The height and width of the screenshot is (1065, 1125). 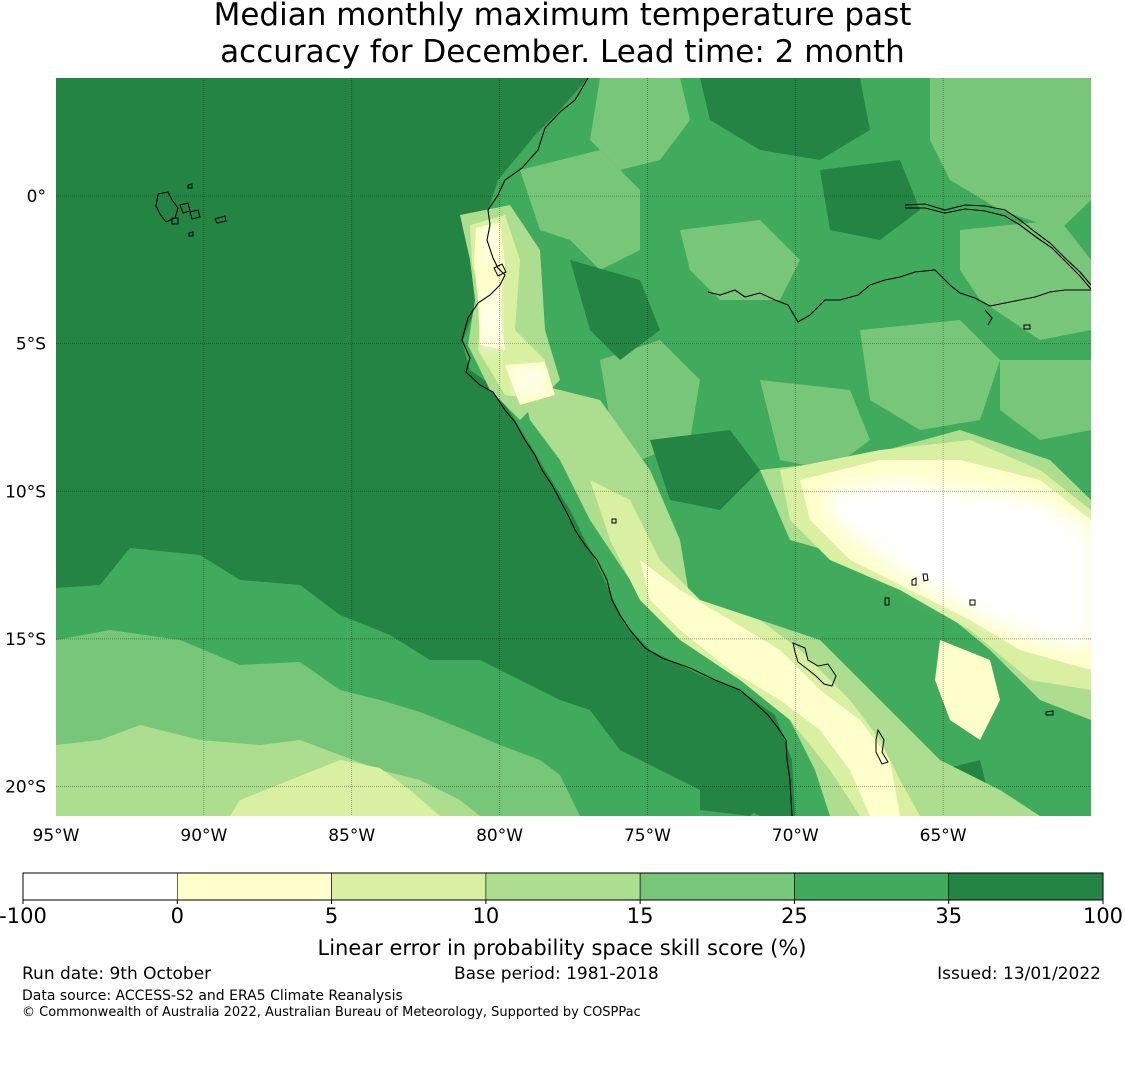 What do you see at coordinates (500, 270) in the screenshot?
I see `puna-island` at bounding box center [500, 270].